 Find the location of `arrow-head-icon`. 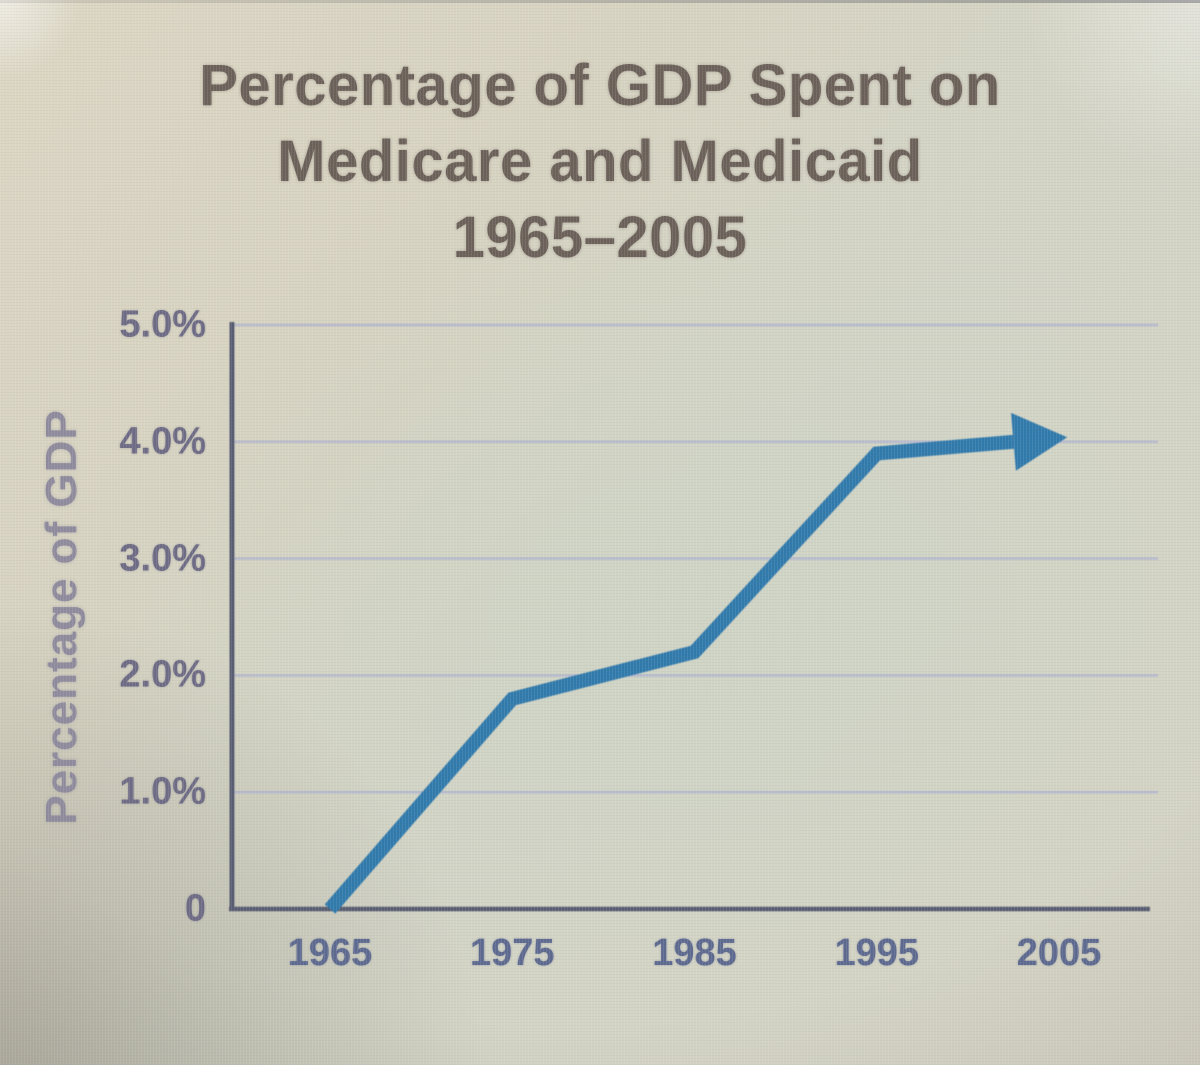

arrow-head-icon is located at coordinates (1039, 441).